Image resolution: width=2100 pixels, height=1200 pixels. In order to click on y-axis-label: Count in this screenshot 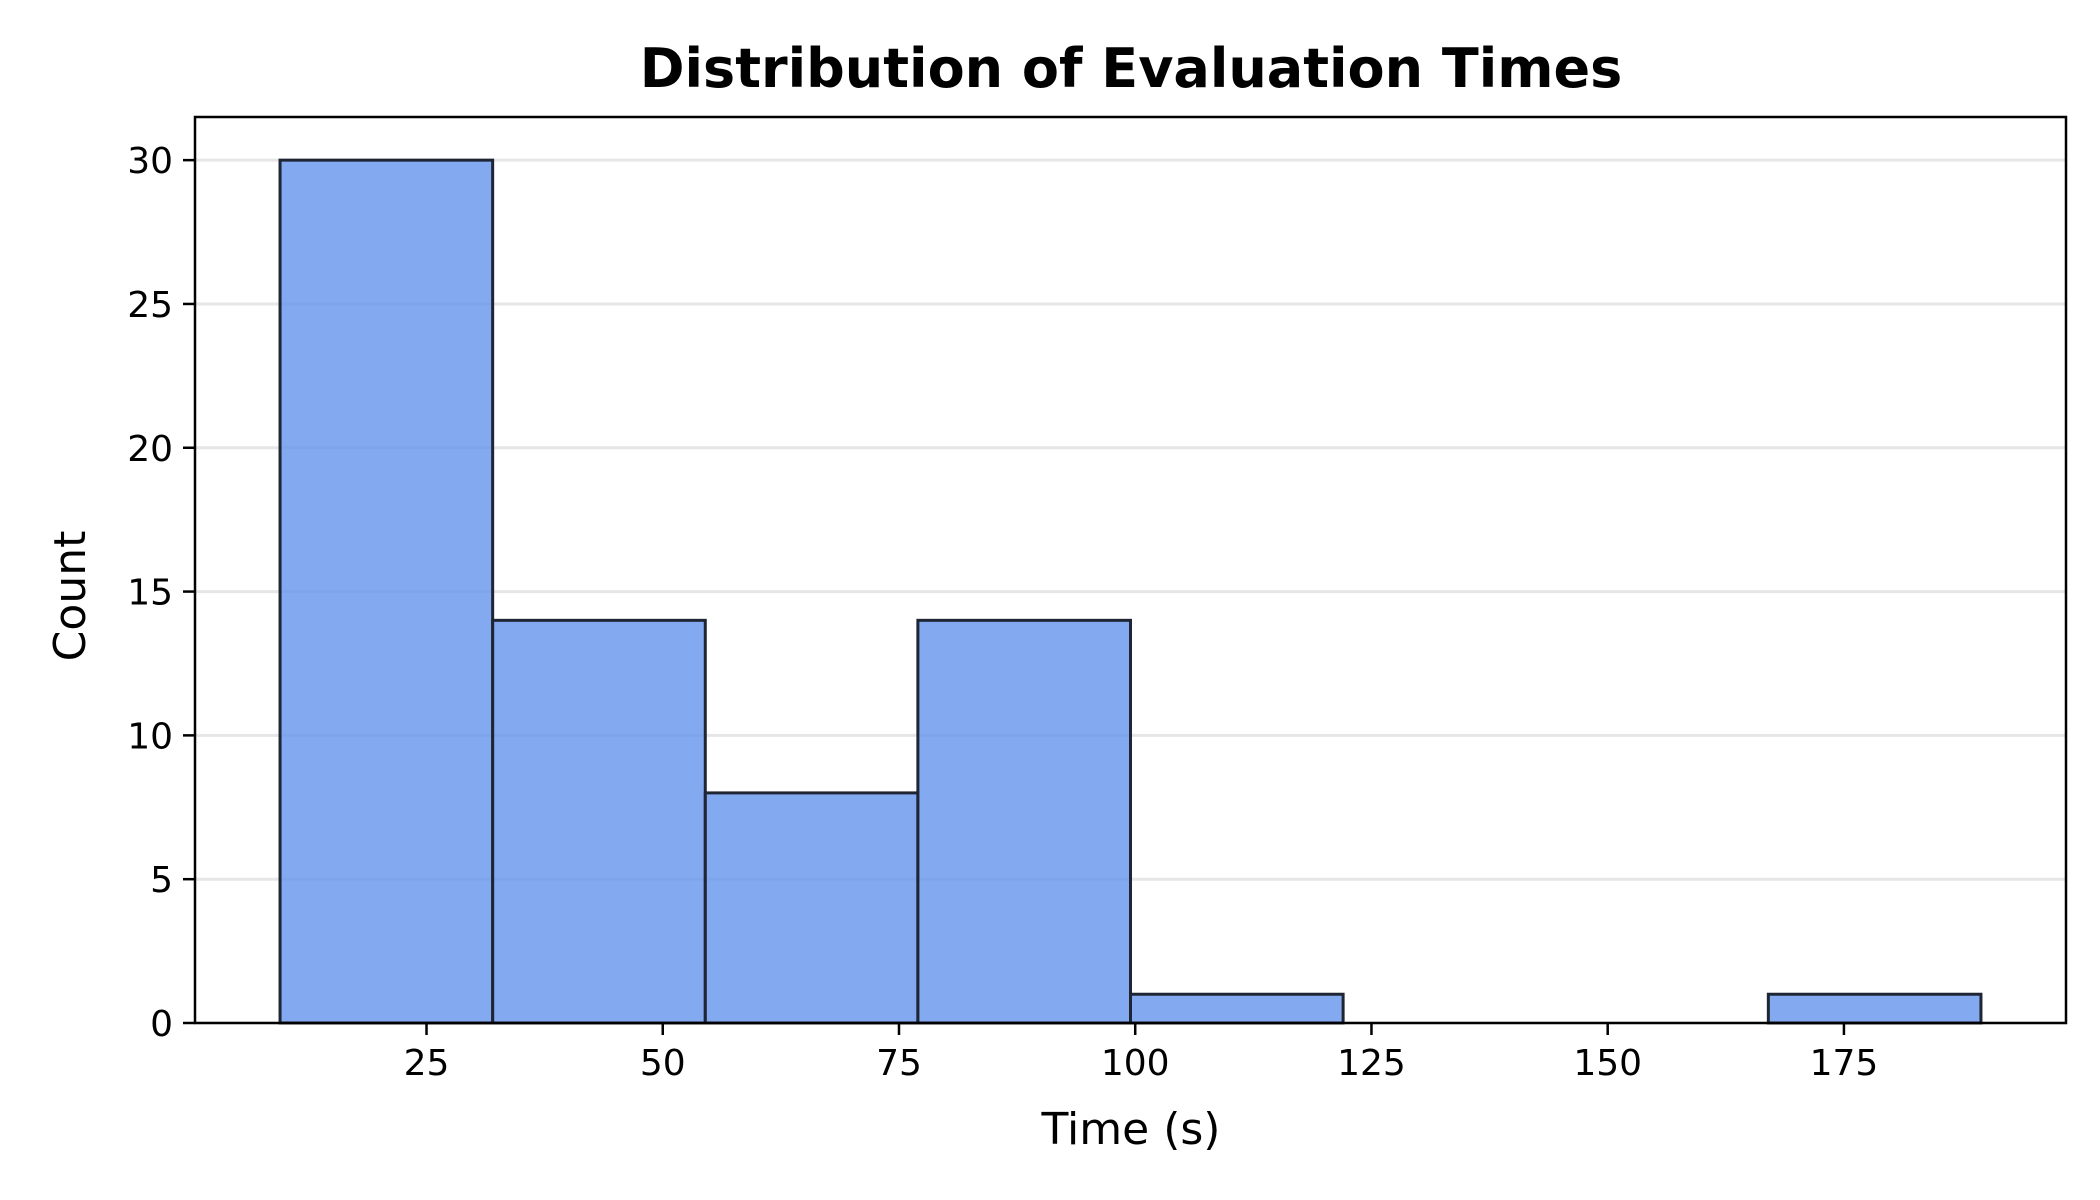, I will do `click(70, 596)`.